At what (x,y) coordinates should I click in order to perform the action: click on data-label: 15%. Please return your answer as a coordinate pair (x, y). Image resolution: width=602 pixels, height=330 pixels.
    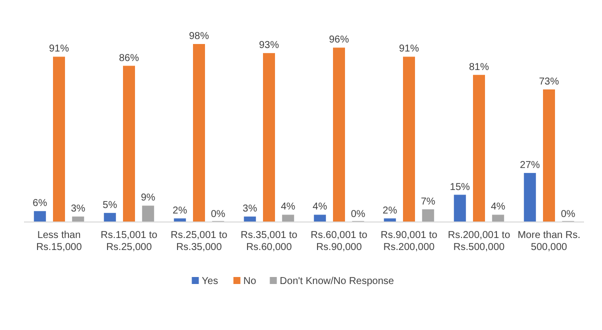
    Looking at the image, I should click on (460, 187).